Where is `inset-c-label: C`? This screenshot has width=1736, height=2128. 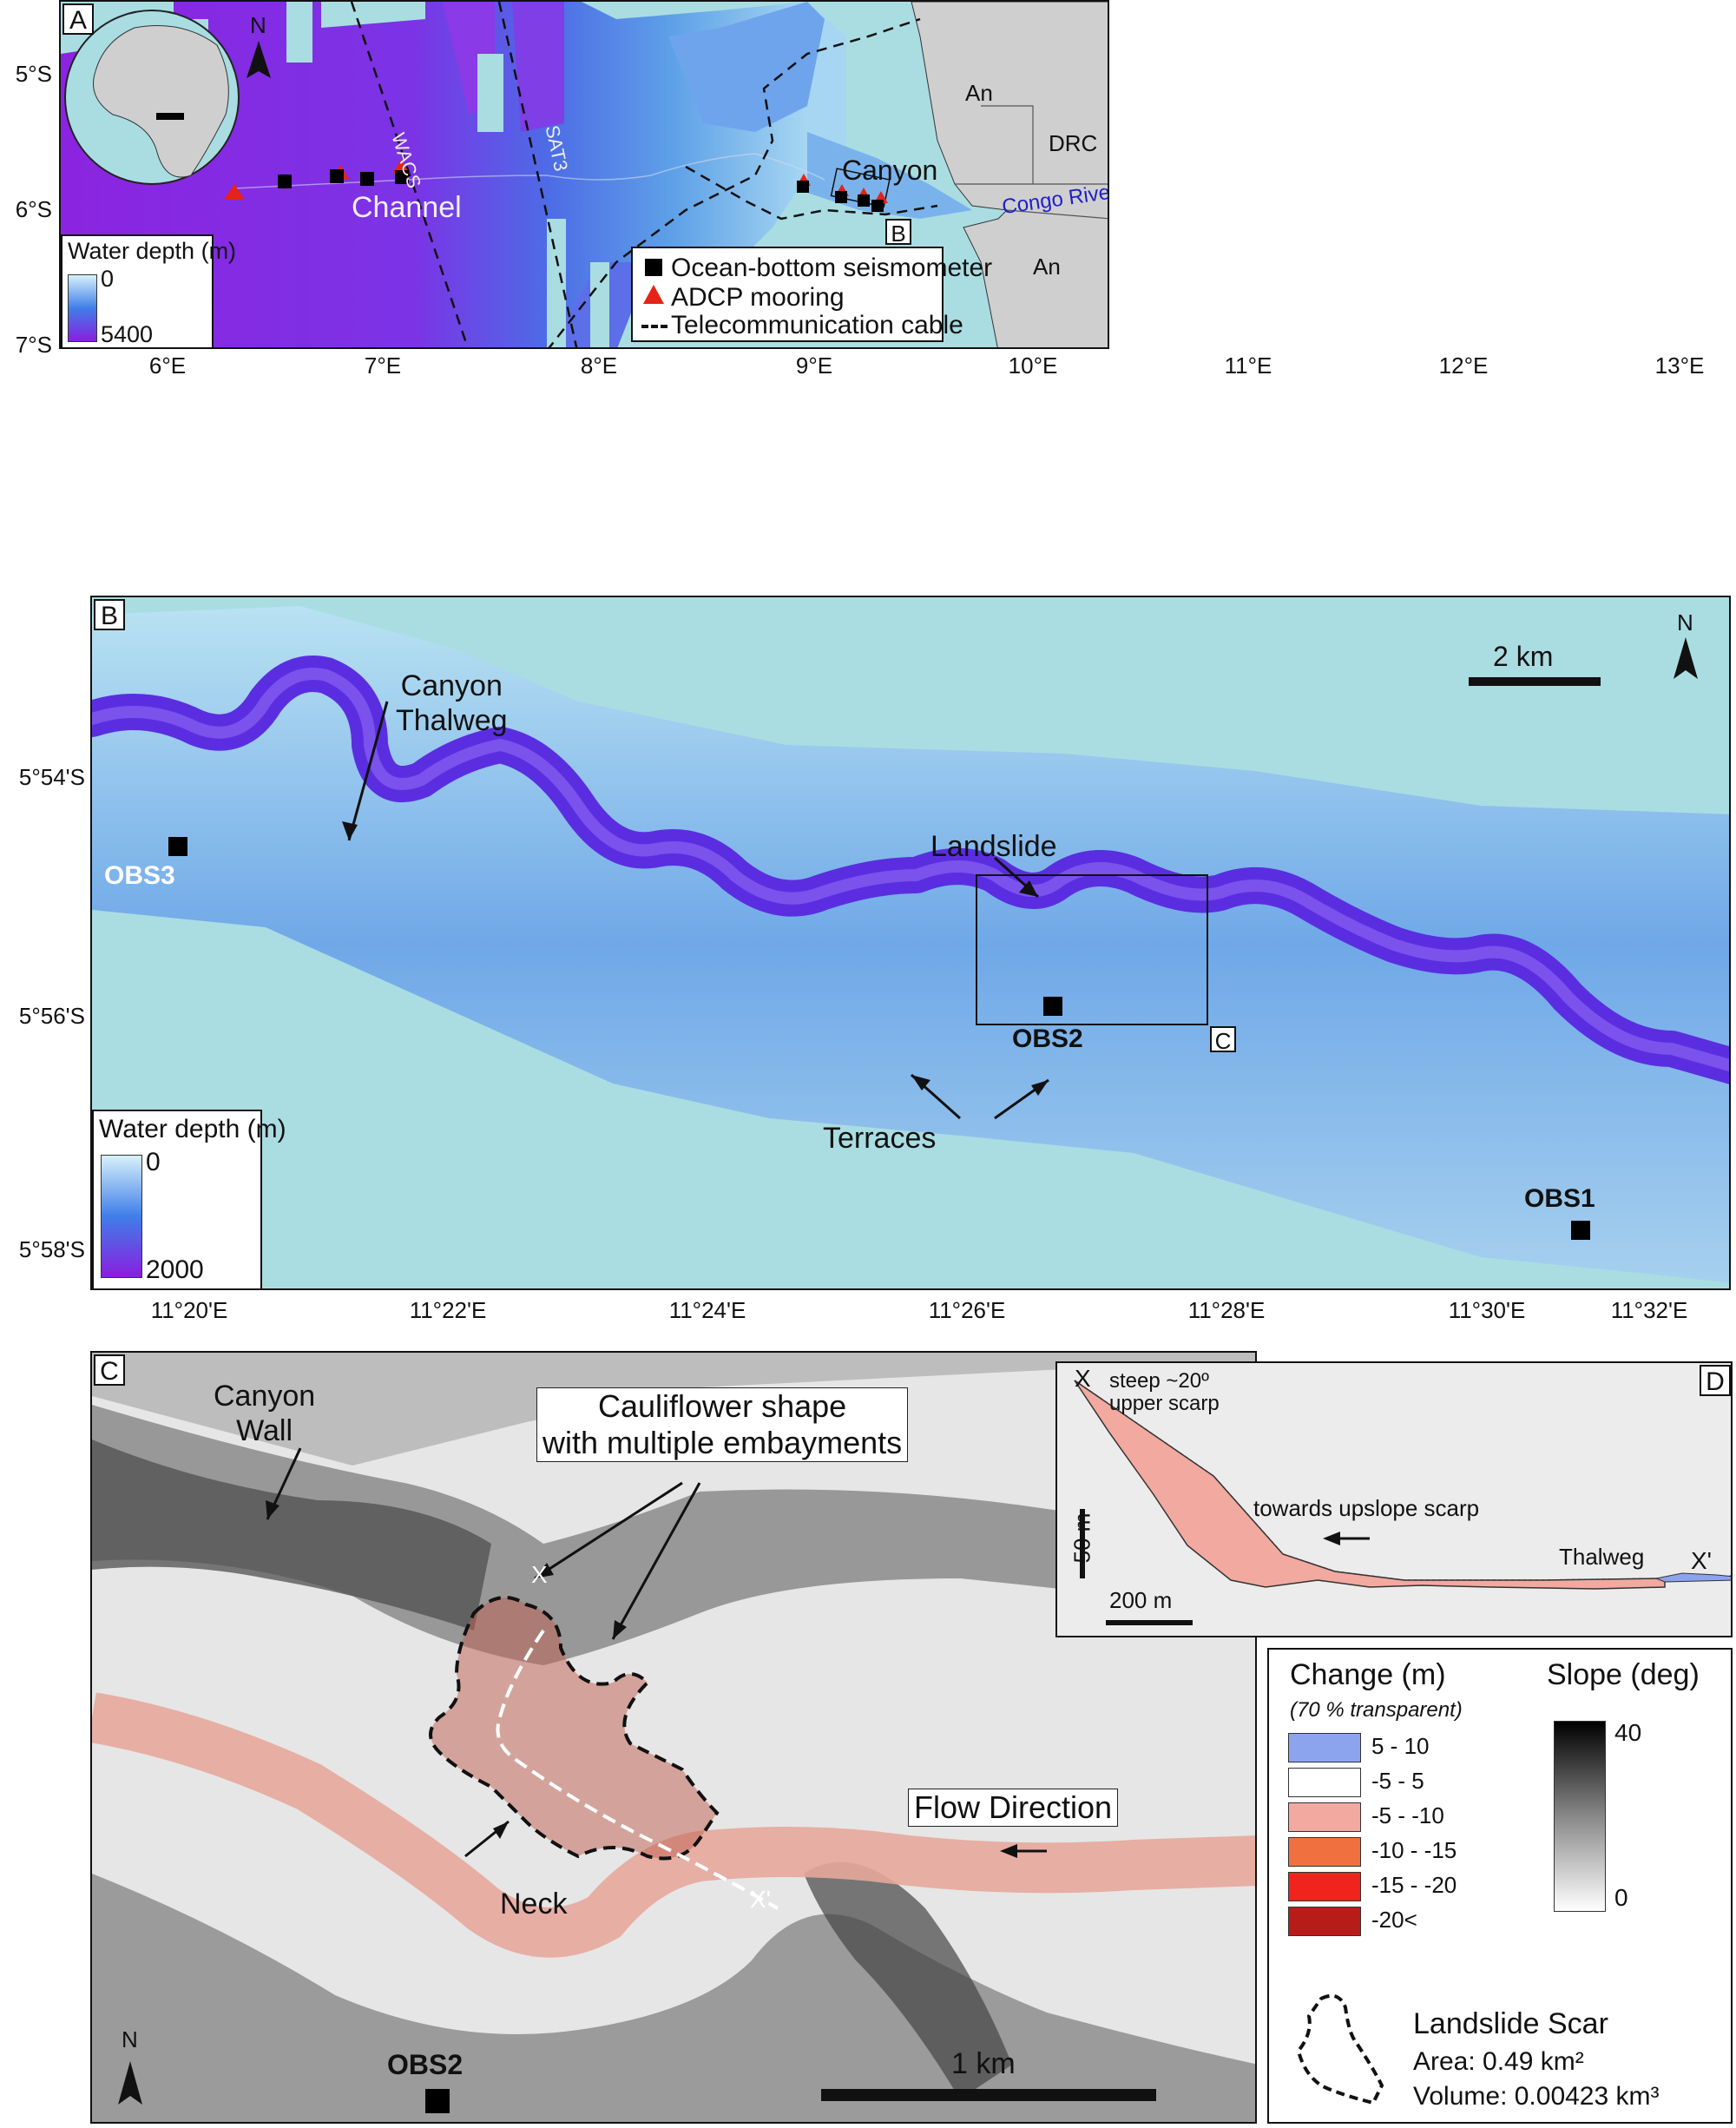
inset-c-label: C is located at coordinates (1223, 1040).